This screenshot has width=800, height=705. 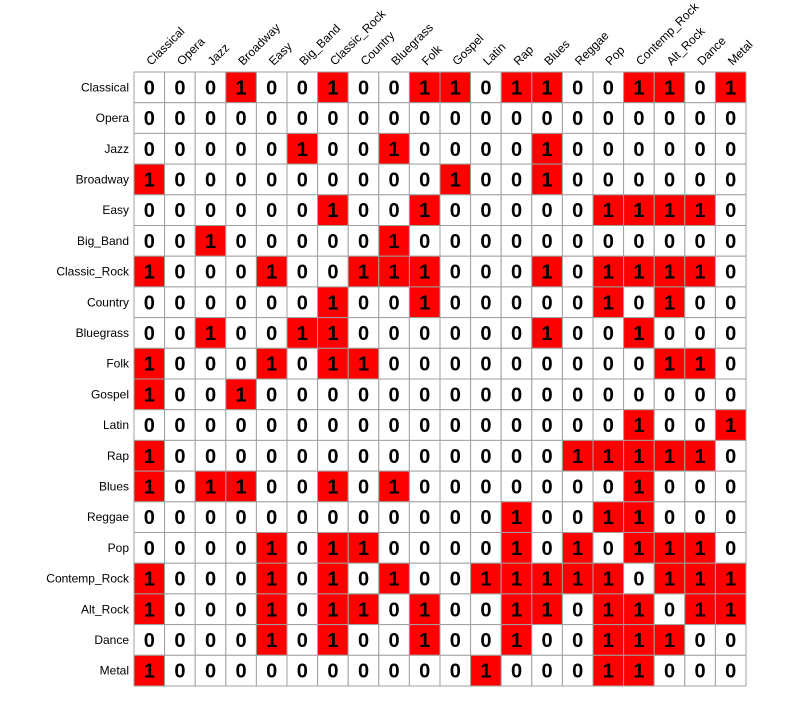 What do you see at coordinates (608, 425) in the screenshot?
I see `cell-latin-pop` at bounding box center [608, 425].